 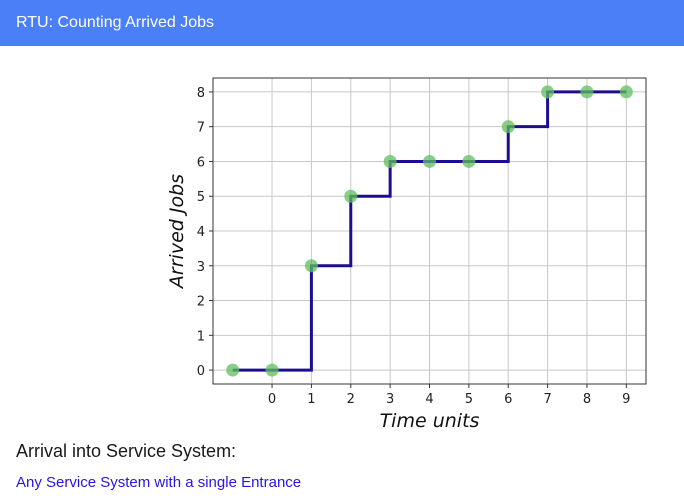 What do you see at coordinates (201, 232) in the screenshot?
I see `y-tick-label: 4` at bounding box center [201, 232].